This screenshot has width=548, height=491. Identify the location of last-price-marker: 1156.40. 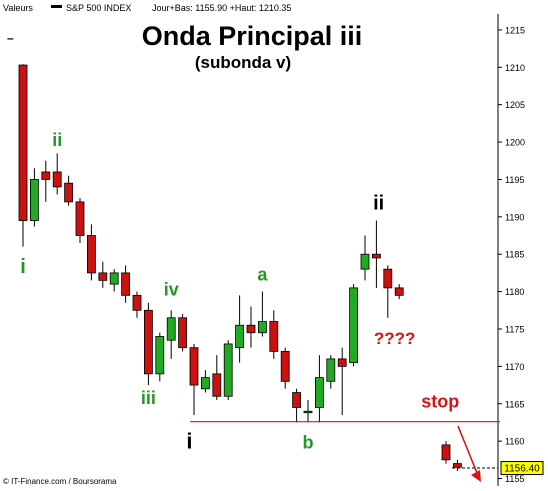
(522, 468).